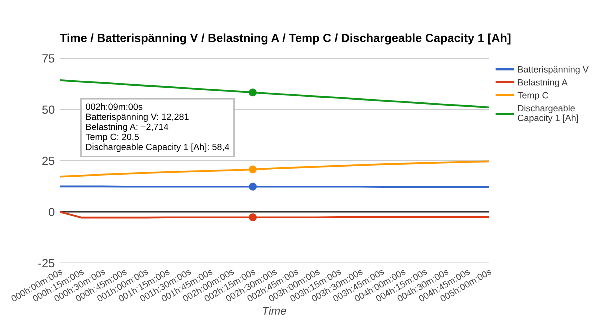 The height and width of the screenshot is (325, 600). I want to click on y-tick-label: 0, so click(52, 212).